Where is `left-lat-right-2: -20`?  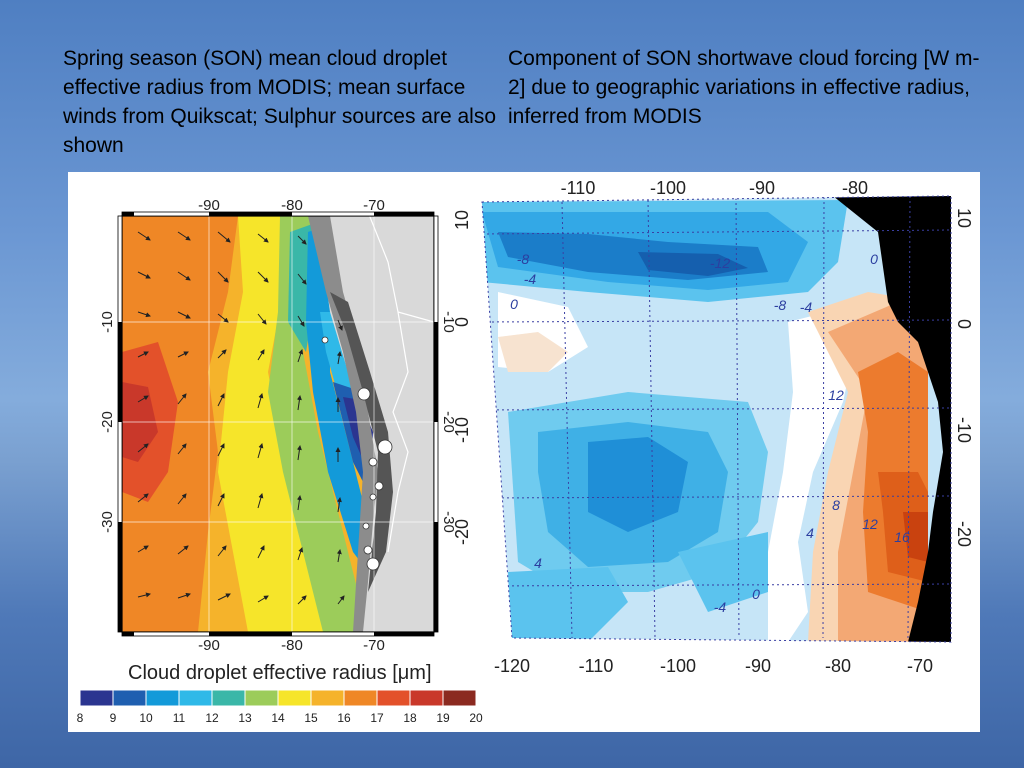 left-lat-right-2: -20 is located at coordinates (448, 422).